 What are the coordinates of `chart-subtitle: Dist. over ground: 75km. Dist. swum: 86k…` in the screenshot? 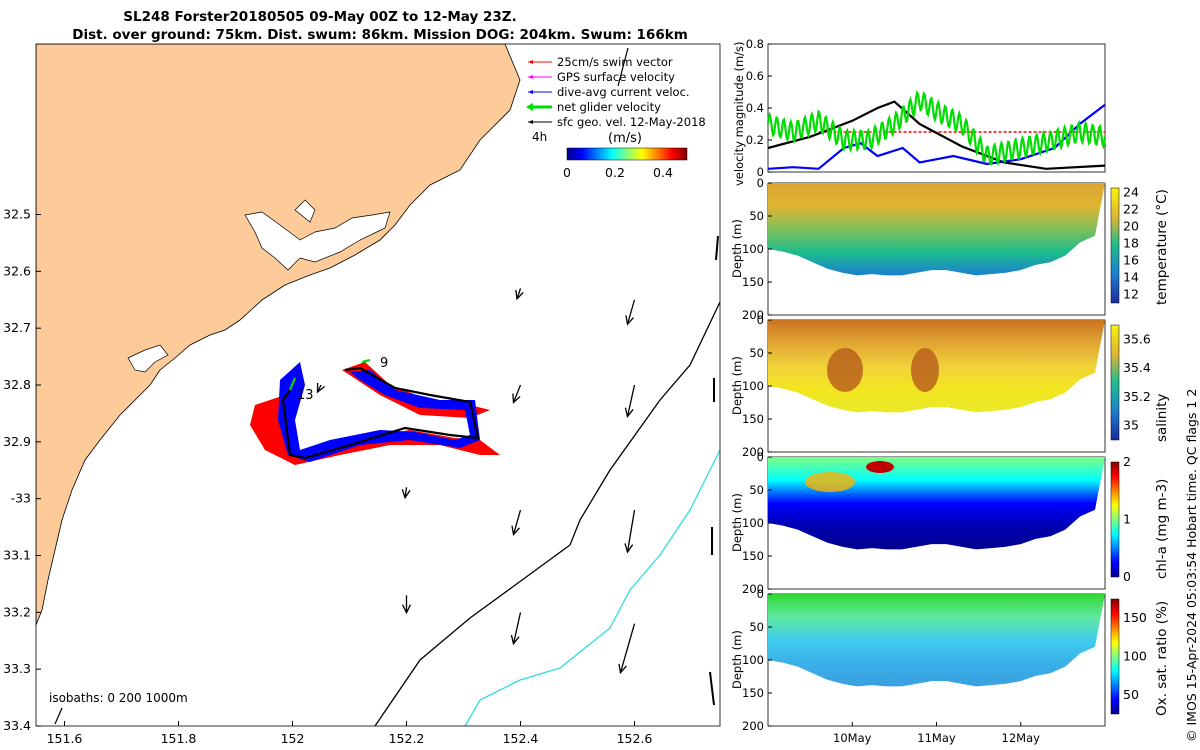 It's located at (380, 35).